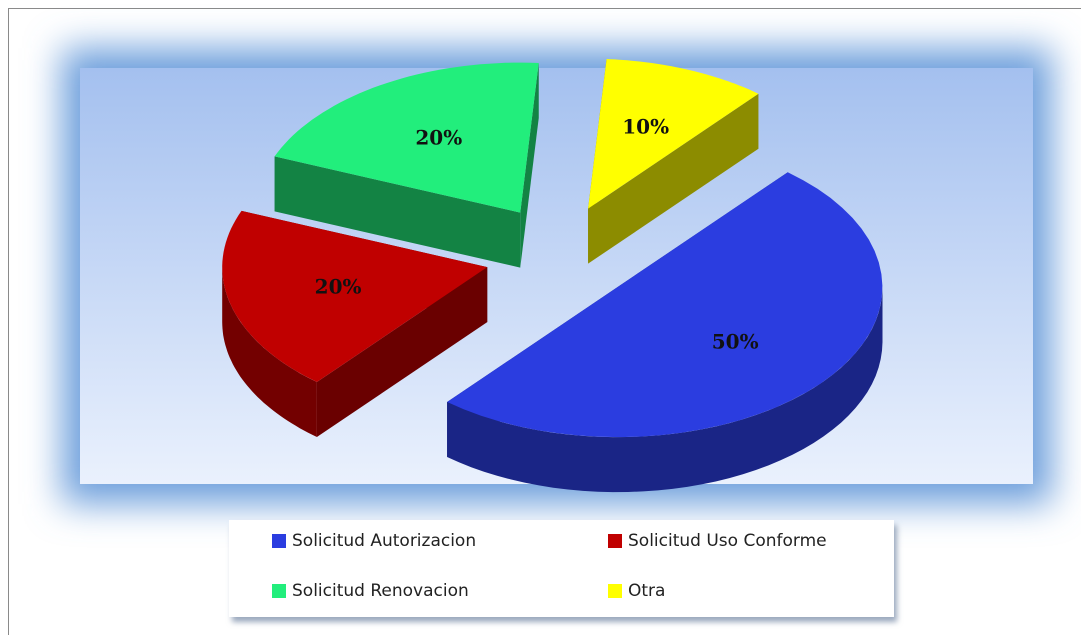  I want to click on legend-label: Otra, so click(646, 591).